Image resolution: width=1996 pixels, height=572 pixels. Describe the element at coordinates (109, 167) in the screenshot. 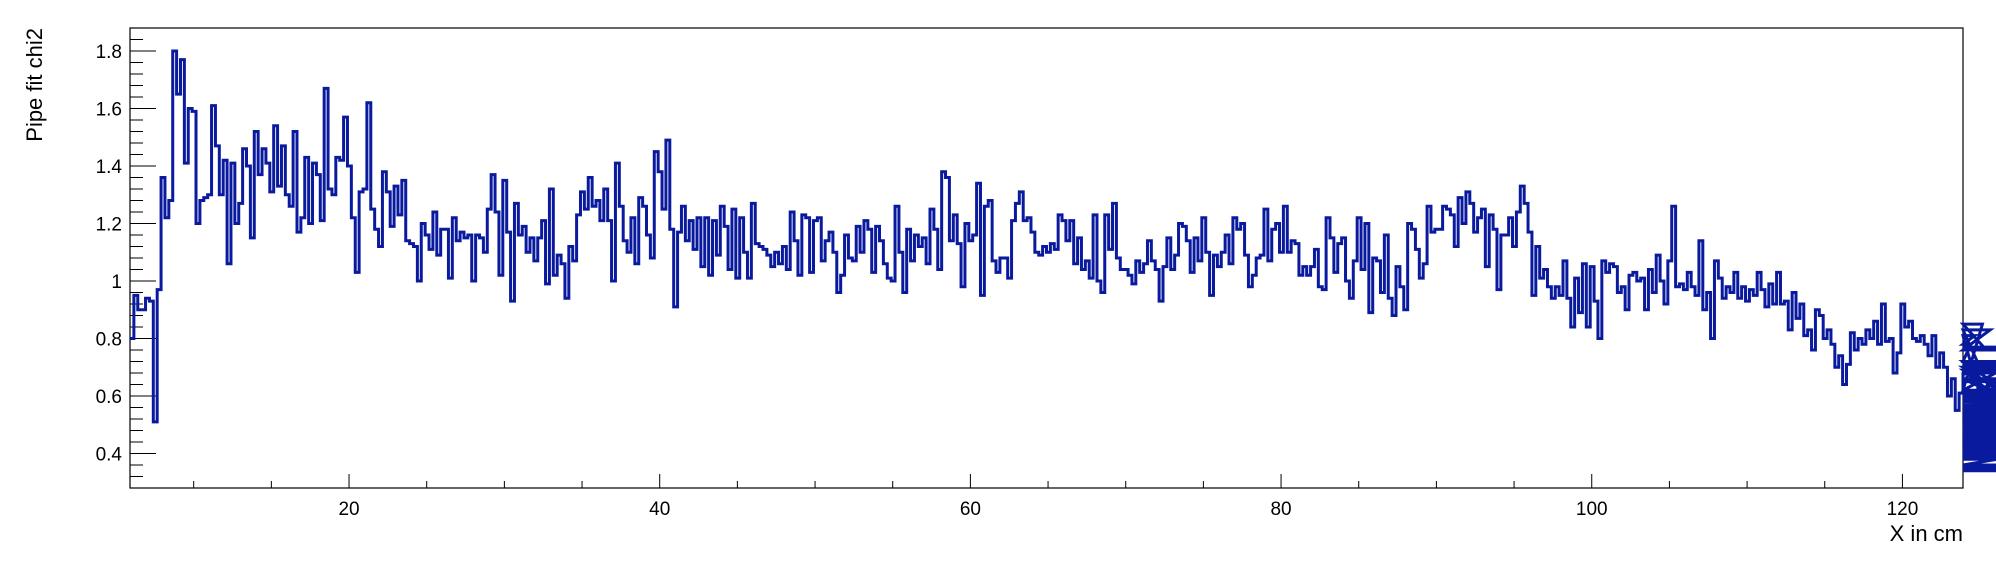

I see `y-tick-label: 1.4` at that location.